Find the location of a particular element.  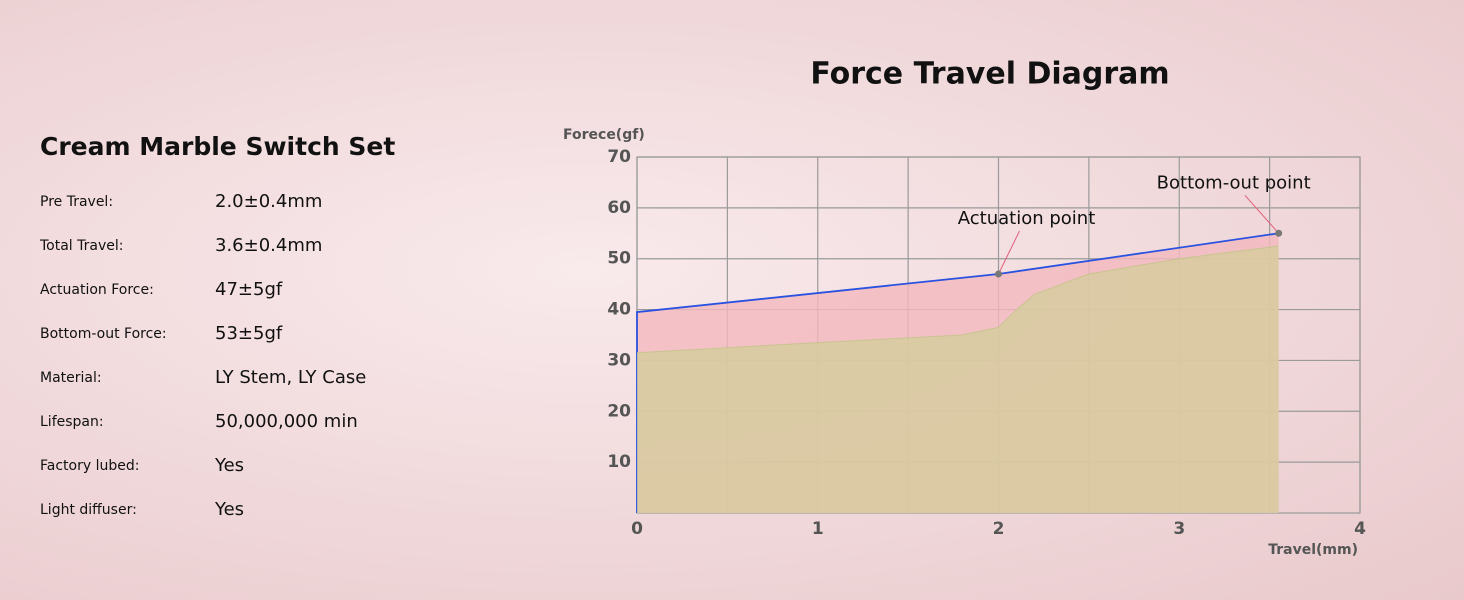

x-tick-label: 4 is located at coordinates (1360, 529).